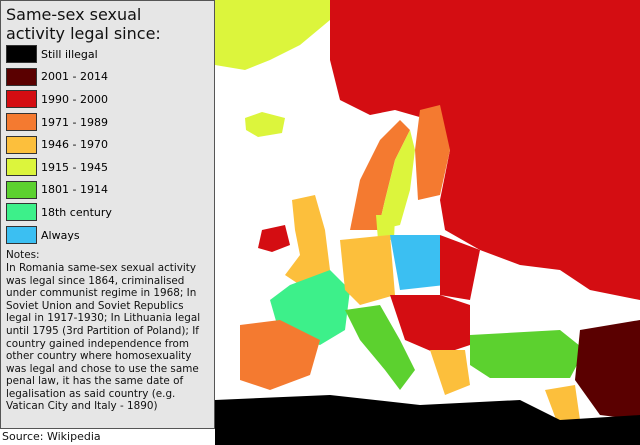 The height and width of the screenshot is (445, 640). Describe the element at coordinates (367, 270) in the screenshot. I see `germany` at that location.